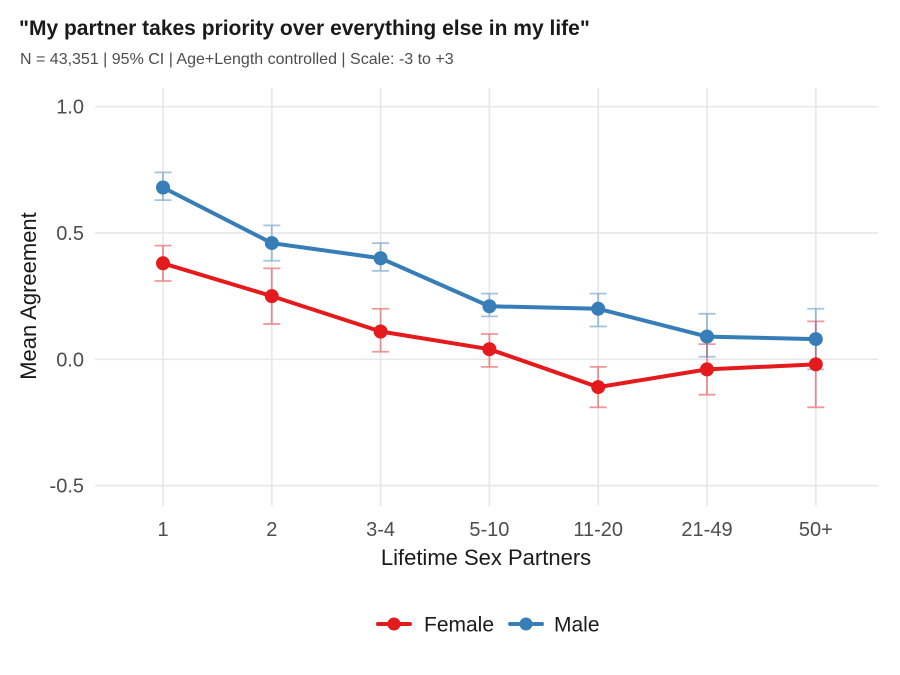  What do you see at coordinates (486, 557) in the screenshot?
I see `x-axis-title: Lifetime Sex Partners` at bounding box center [486, 557].